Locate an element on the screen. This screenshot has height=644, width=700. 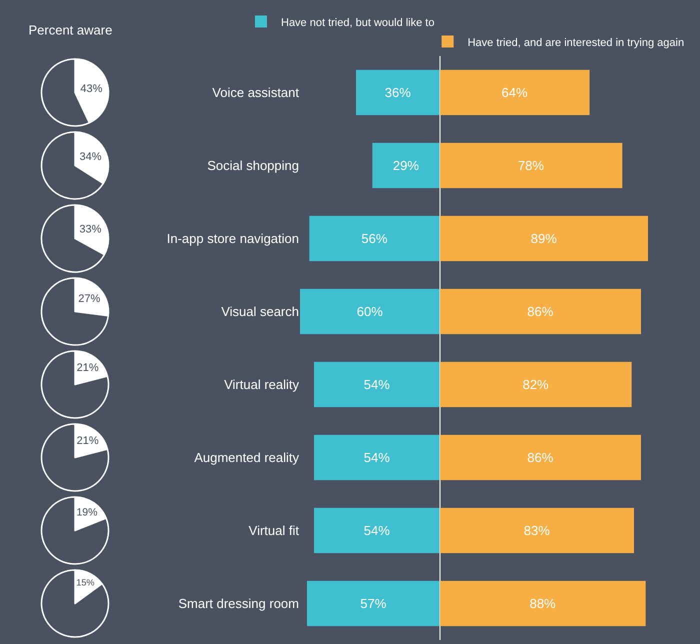
legend-label: Have tried, and are interested in trying again is located at coordinates (576, 42).